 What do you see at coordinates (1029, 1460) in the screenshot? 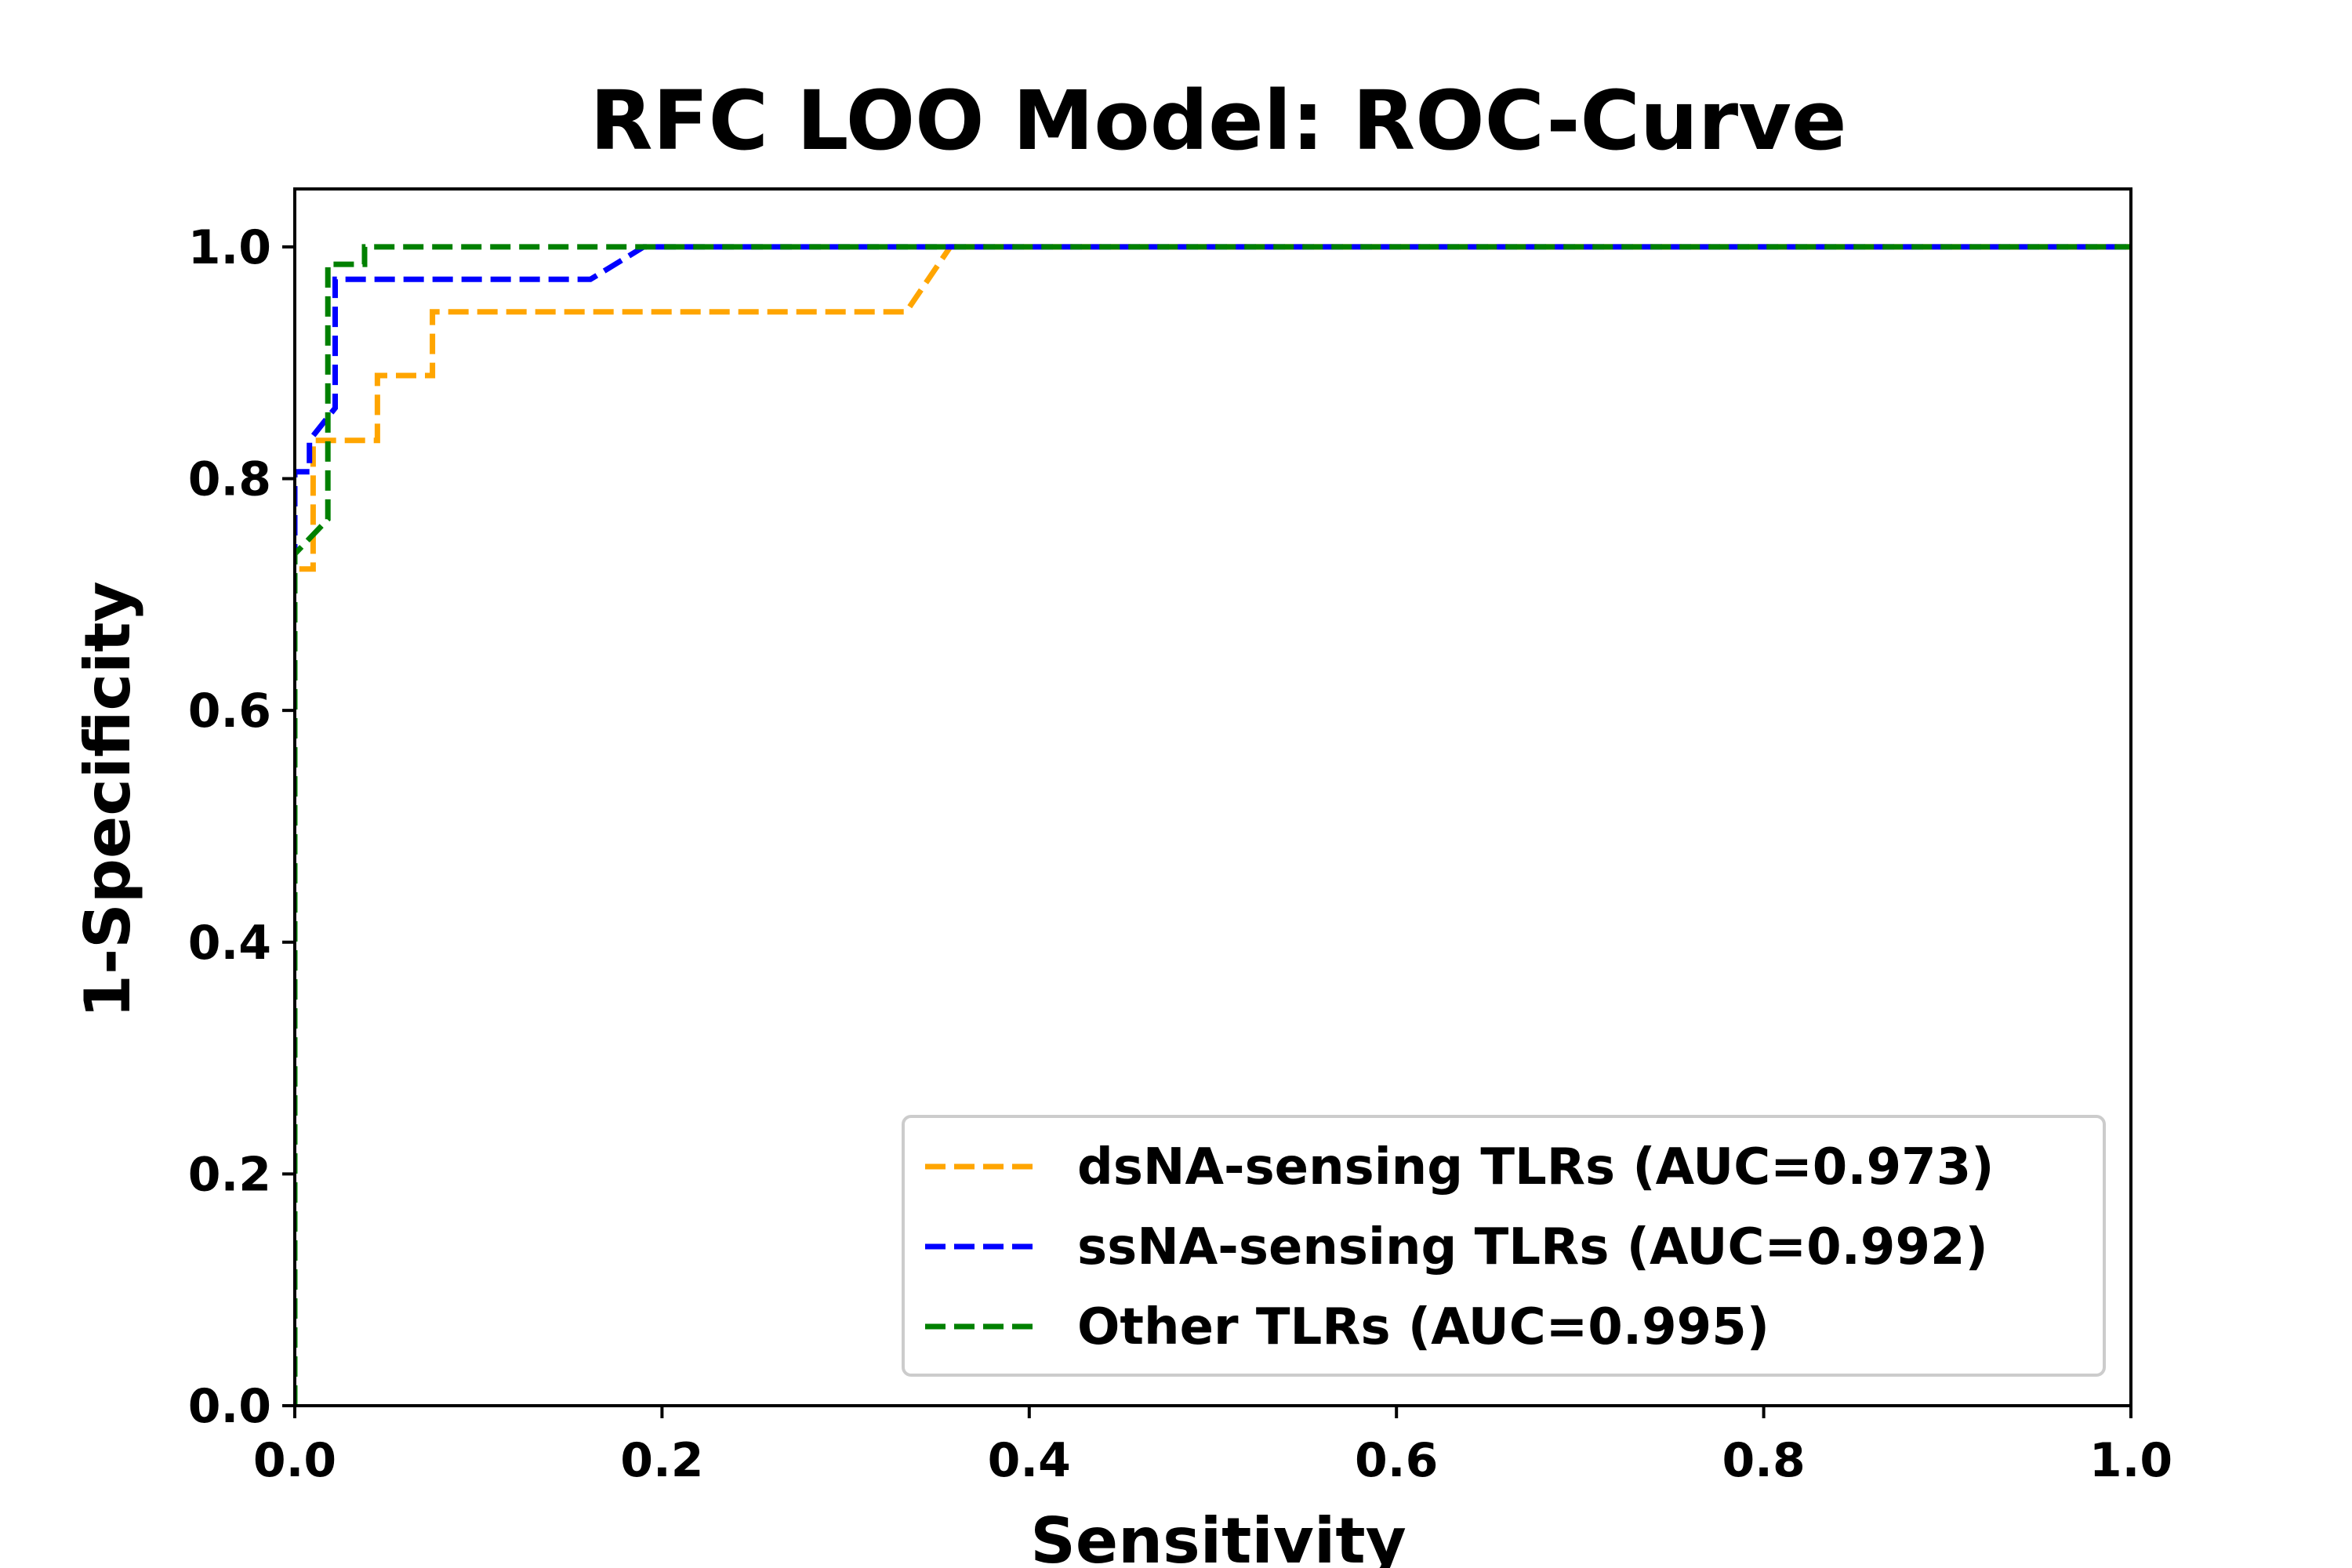
I see `x-tick-label: 0.4` at bounding box center [1029, 1460].